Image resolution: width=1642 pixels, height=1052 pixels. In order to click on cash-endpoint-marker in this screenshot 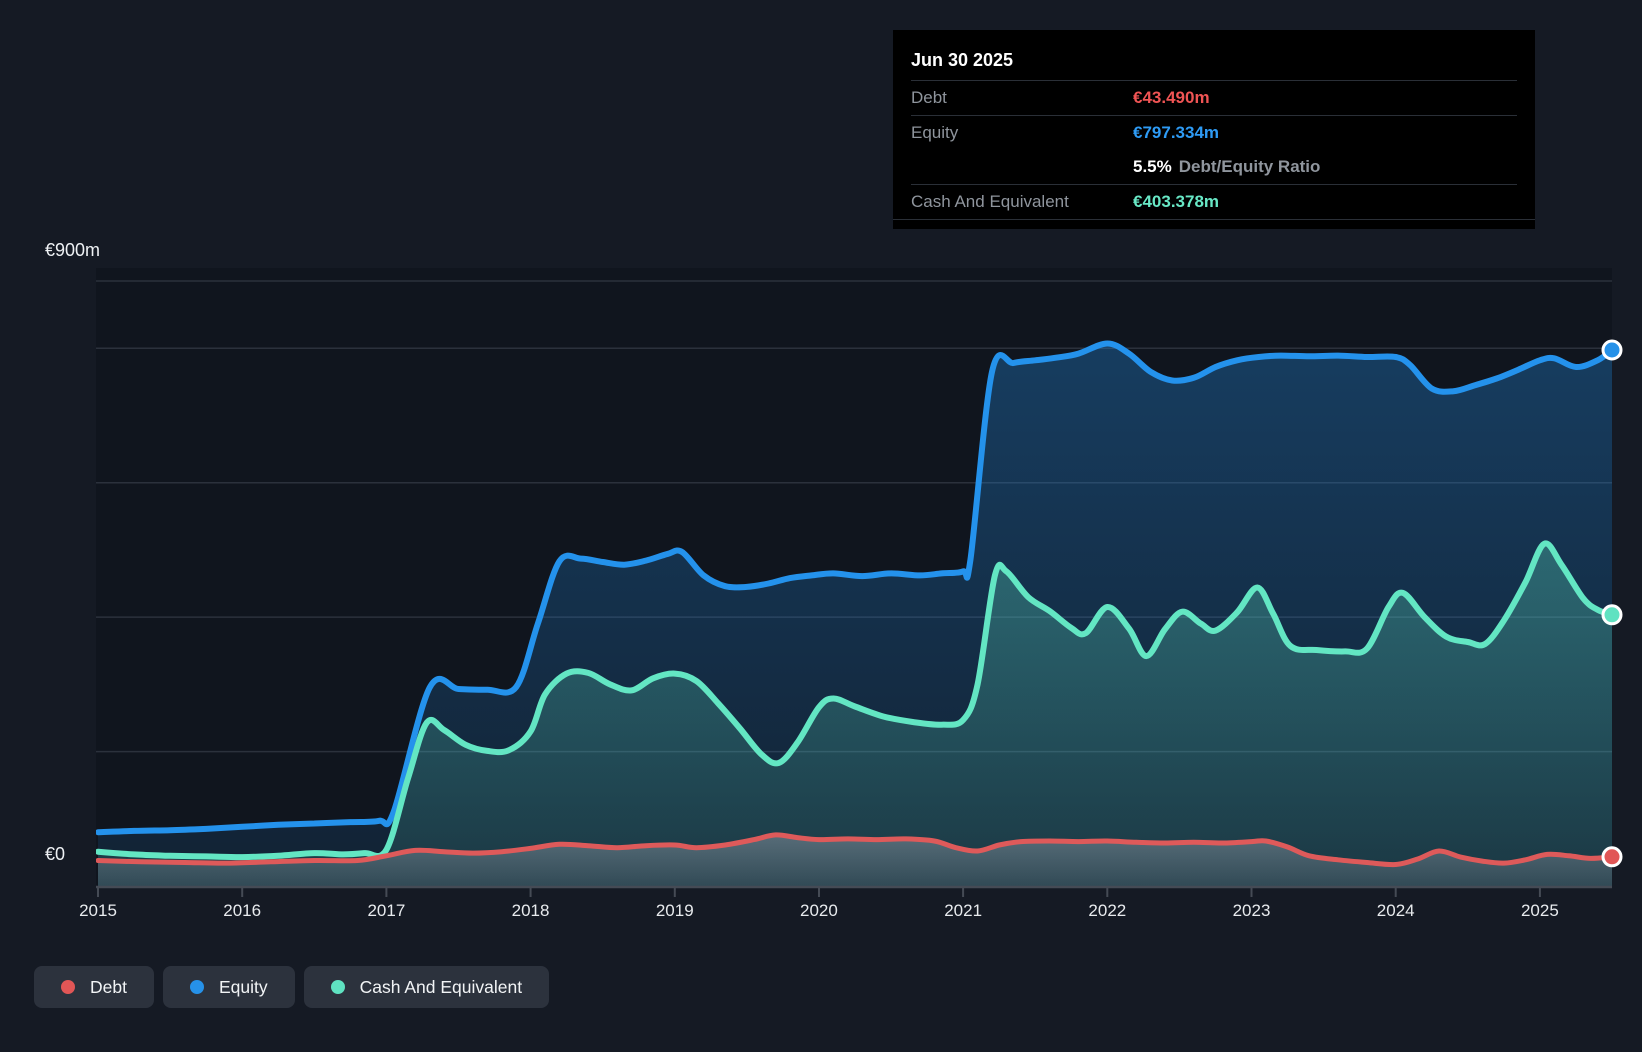, I will do `click(1612, 615)`.